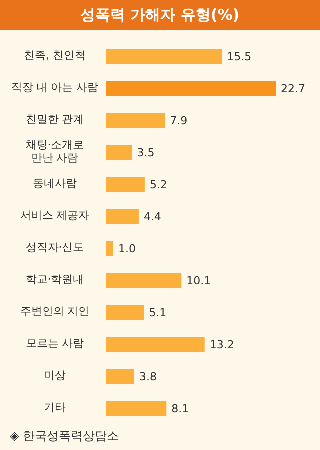 Image resolution: width=320 pixels, height=450 pixels. Describe the element at coordinates (159, 185) in the screenshot. I see `data-label: 5.2` at that location.